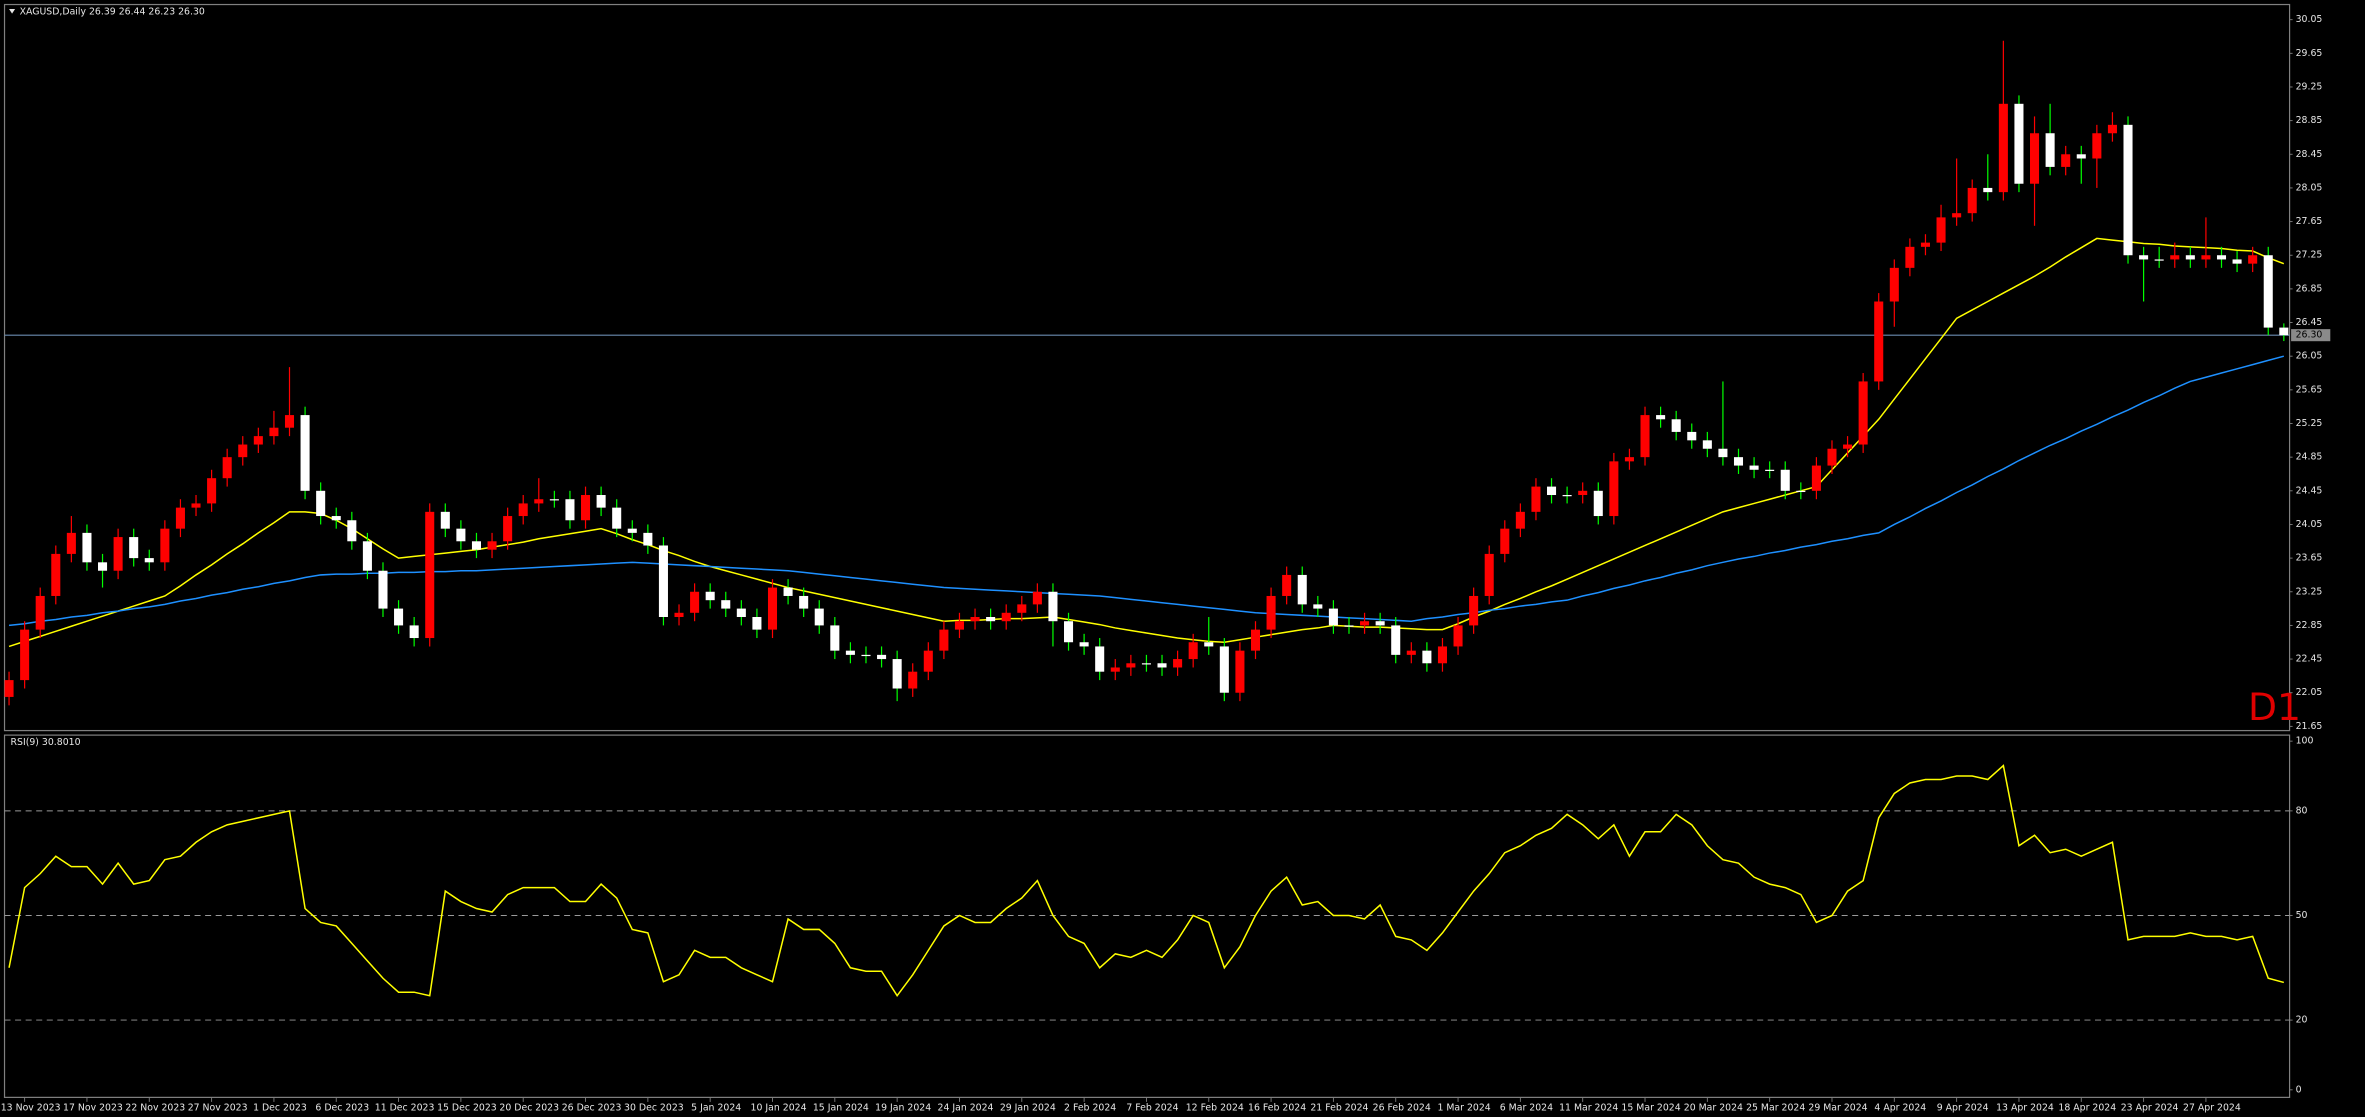 The image size is (2365, 1117). Describe the element at coordinates (2309, 558) in the screenshot. I see `y-tick-label: 23.65` at that location.